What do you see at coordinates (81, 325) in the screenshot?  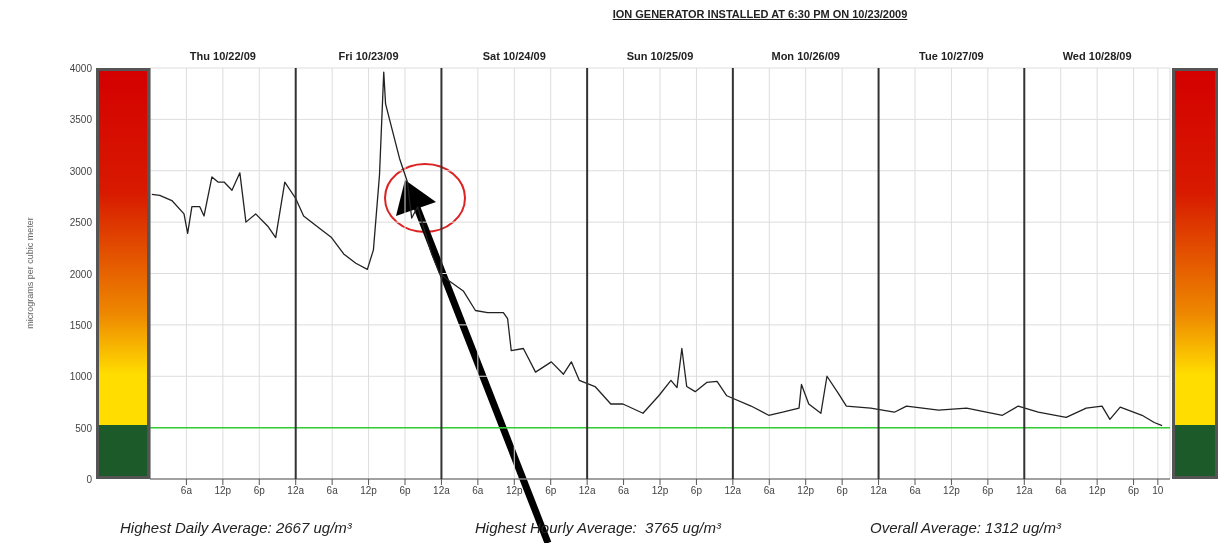 I see `y-tick-label: 1500` at bounding box center [81, 325].